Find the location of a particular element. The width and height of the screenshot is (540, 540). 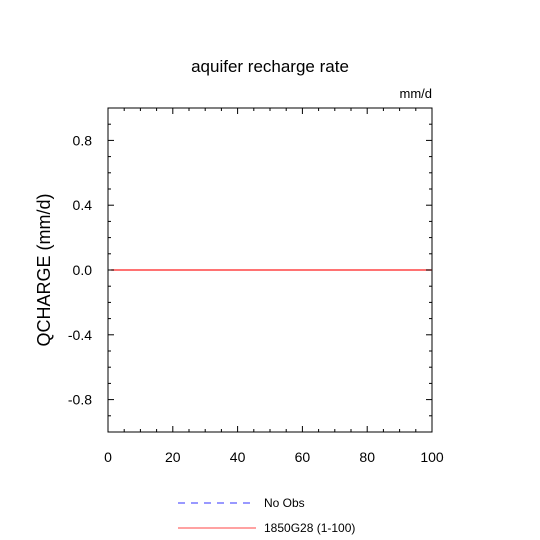

y-tick-label: 0.8 is located at coordinates (83, 140).